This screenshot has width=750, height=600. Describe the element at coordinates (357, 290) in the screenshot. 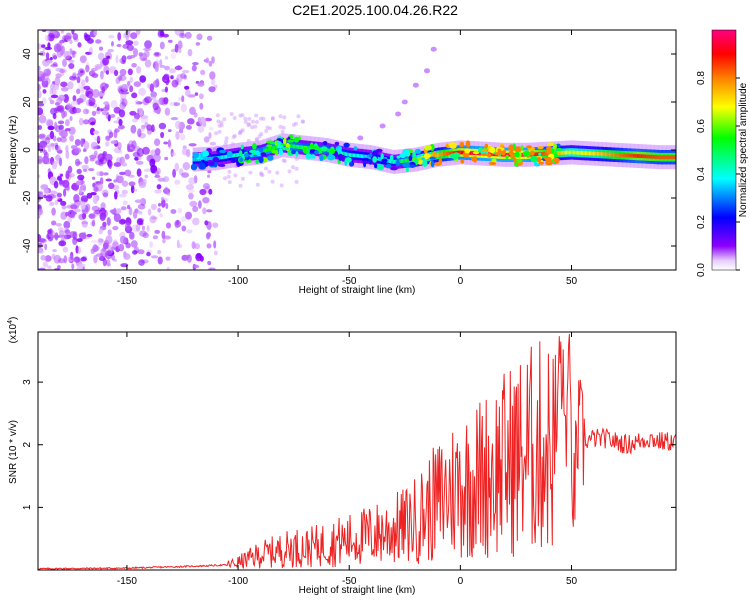

I see `spectrogram-x-label: Height of straight line (km)` at that location.